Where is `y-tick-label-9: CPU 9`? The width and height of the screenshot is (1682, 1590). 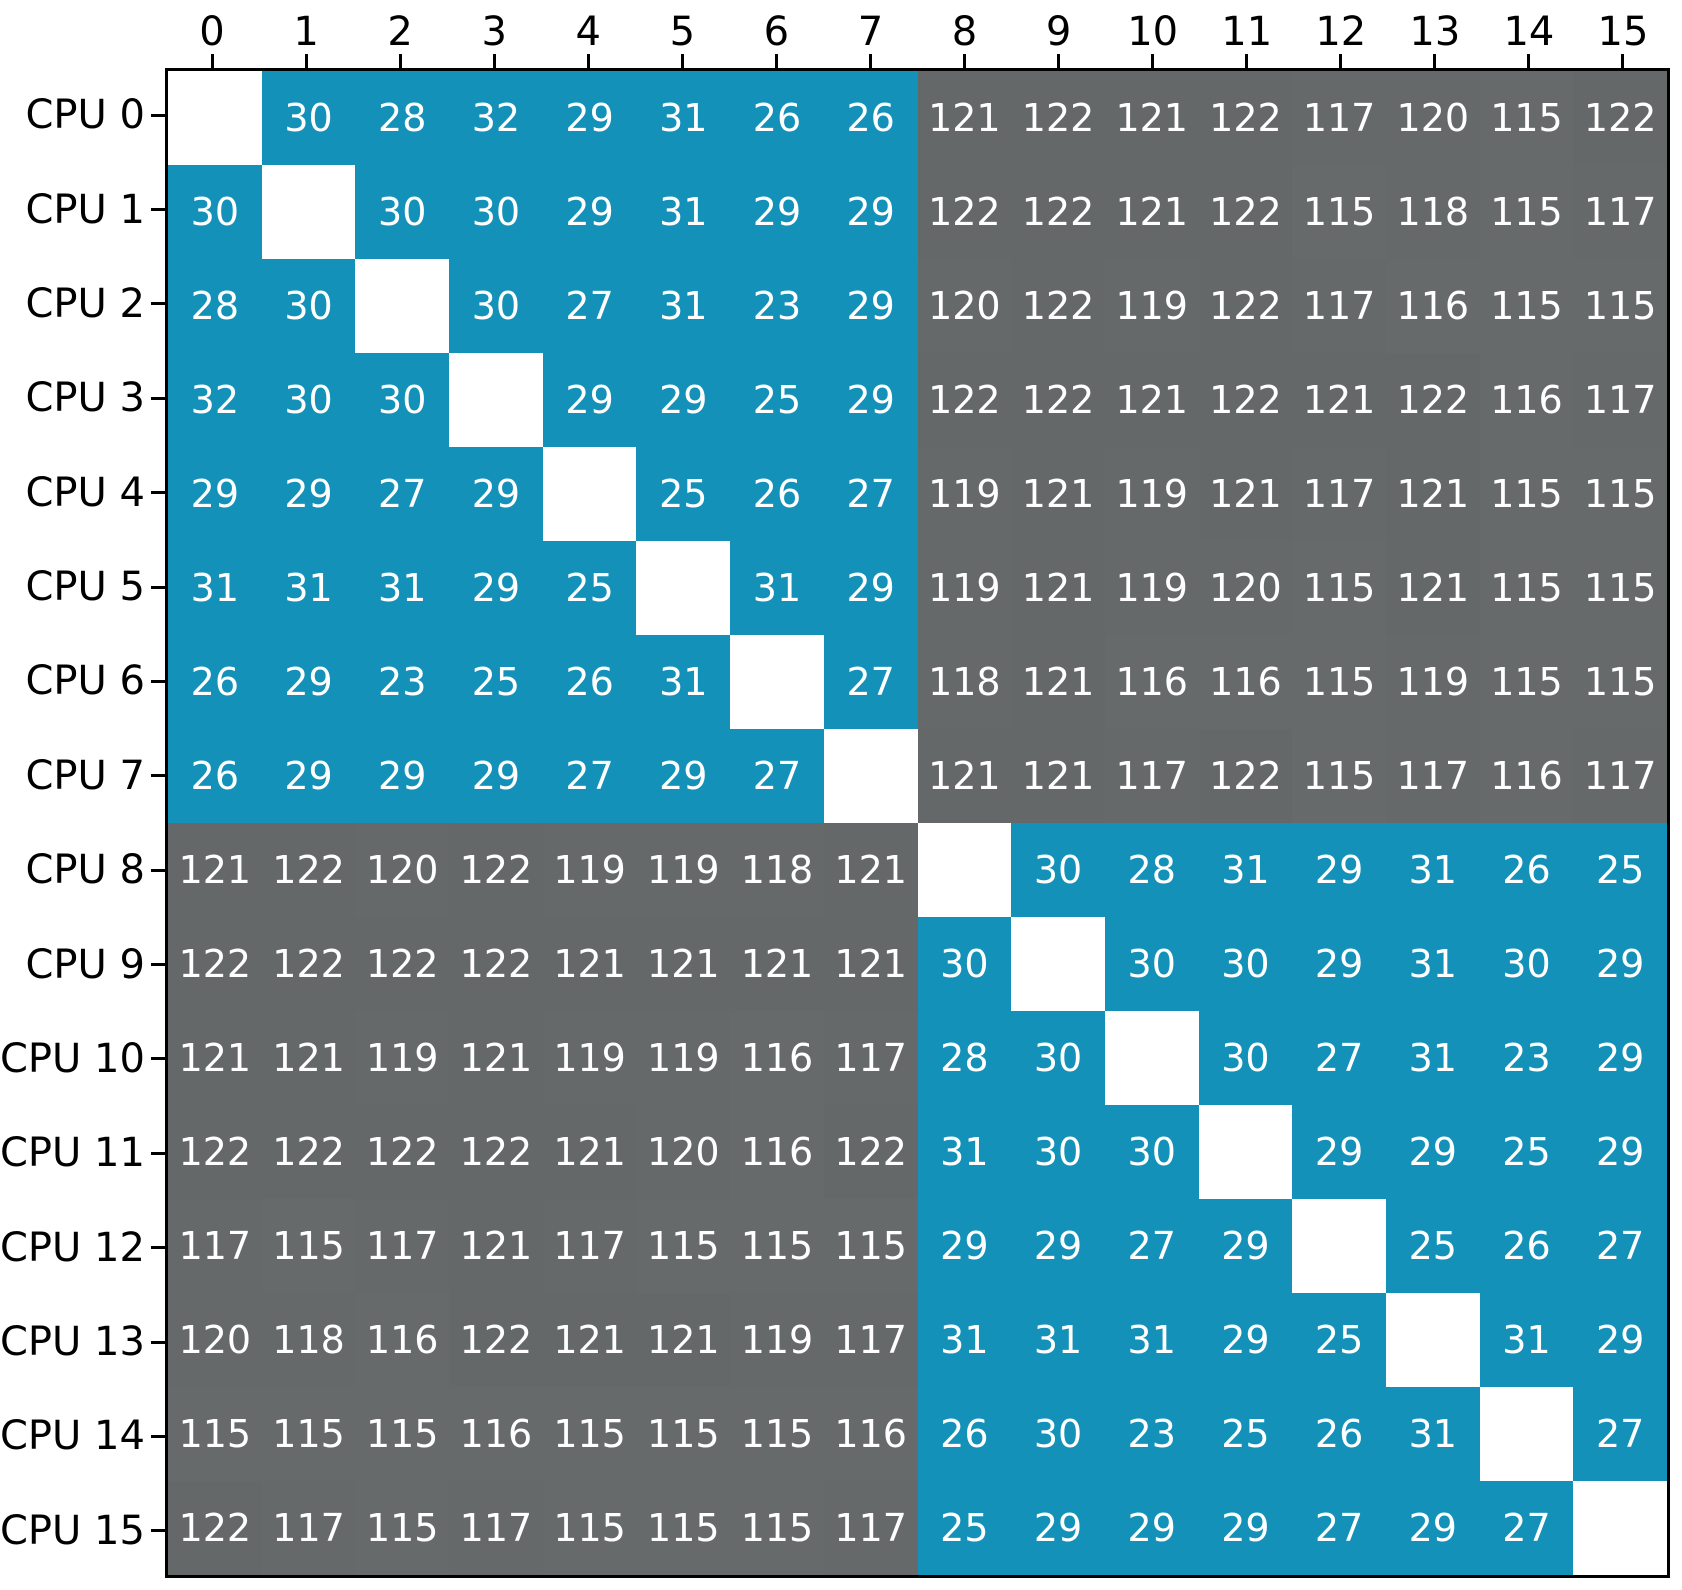 y-tick-label-9: CPU 9 is located at coordinates (85, 964).